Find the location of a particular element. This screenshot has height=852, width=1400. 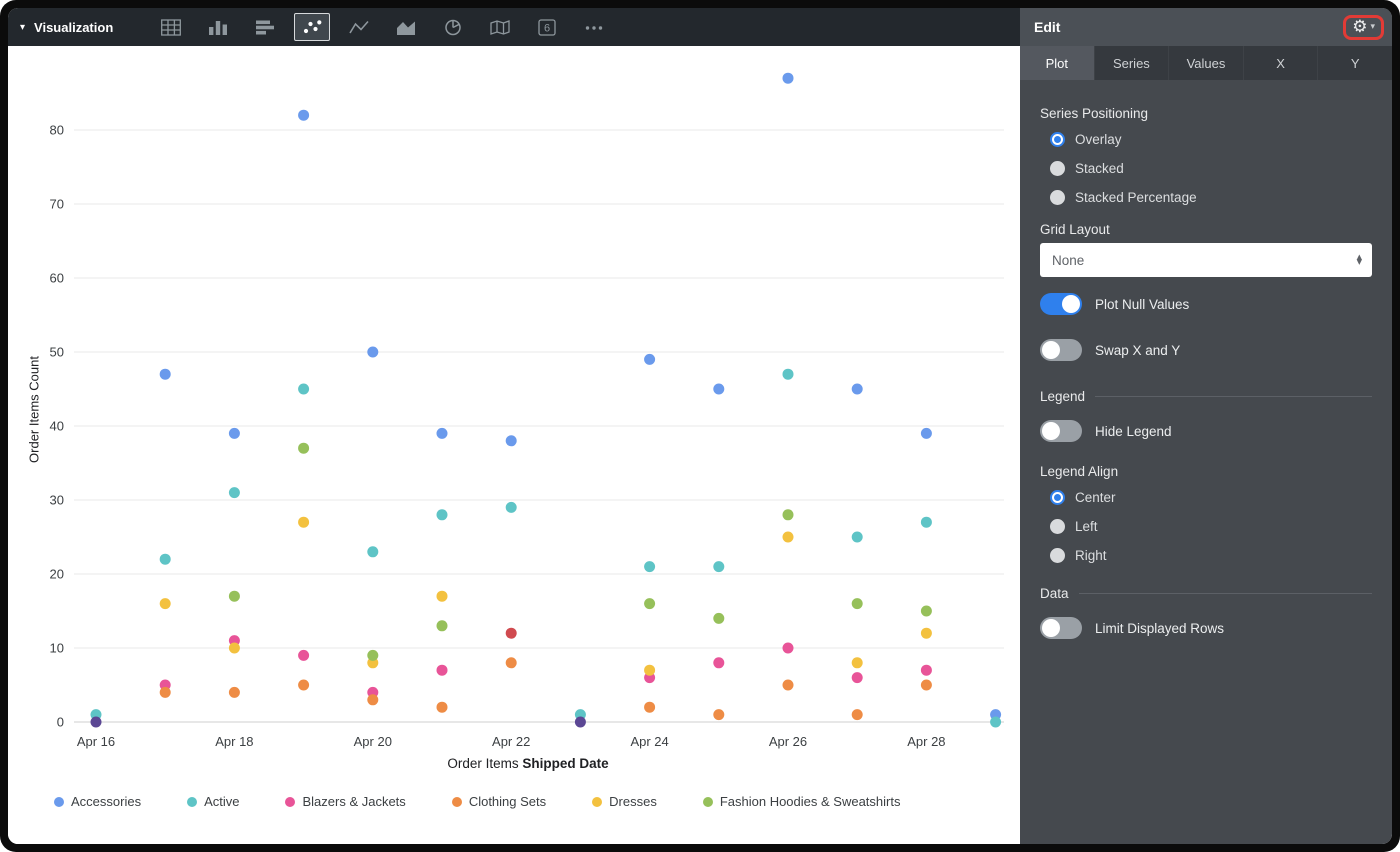

chart-type-bar-button is located at coordinates (265, 27).